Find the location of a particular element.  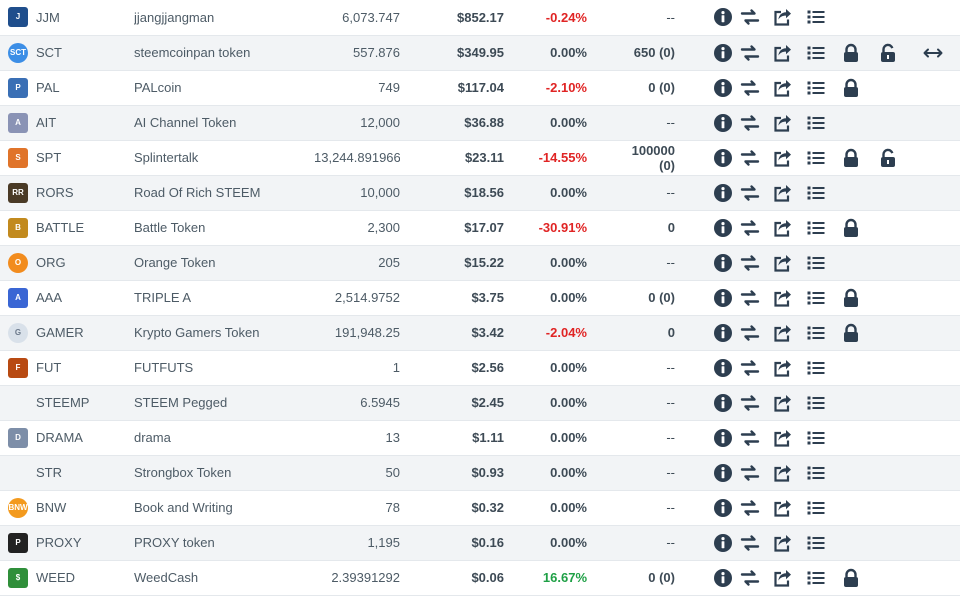

table-row: $ WEED WeedCash 2.39391292 $0.06 16.67% 0 (0) is located at coordinates (480, 578).